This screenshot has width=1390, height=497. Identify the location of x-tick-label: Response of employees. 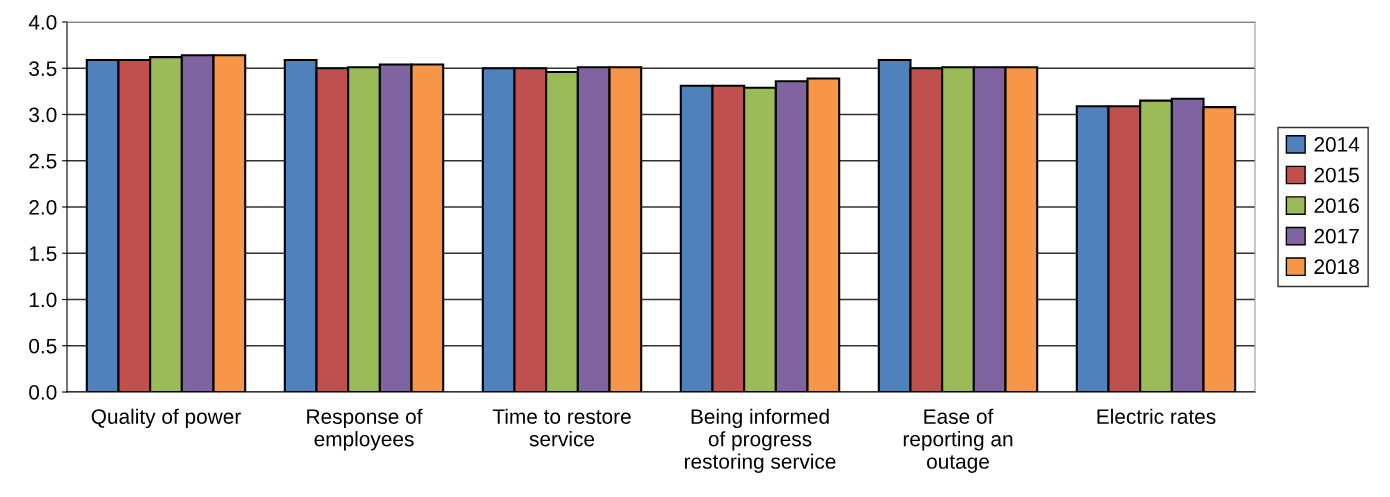
(365, 429).